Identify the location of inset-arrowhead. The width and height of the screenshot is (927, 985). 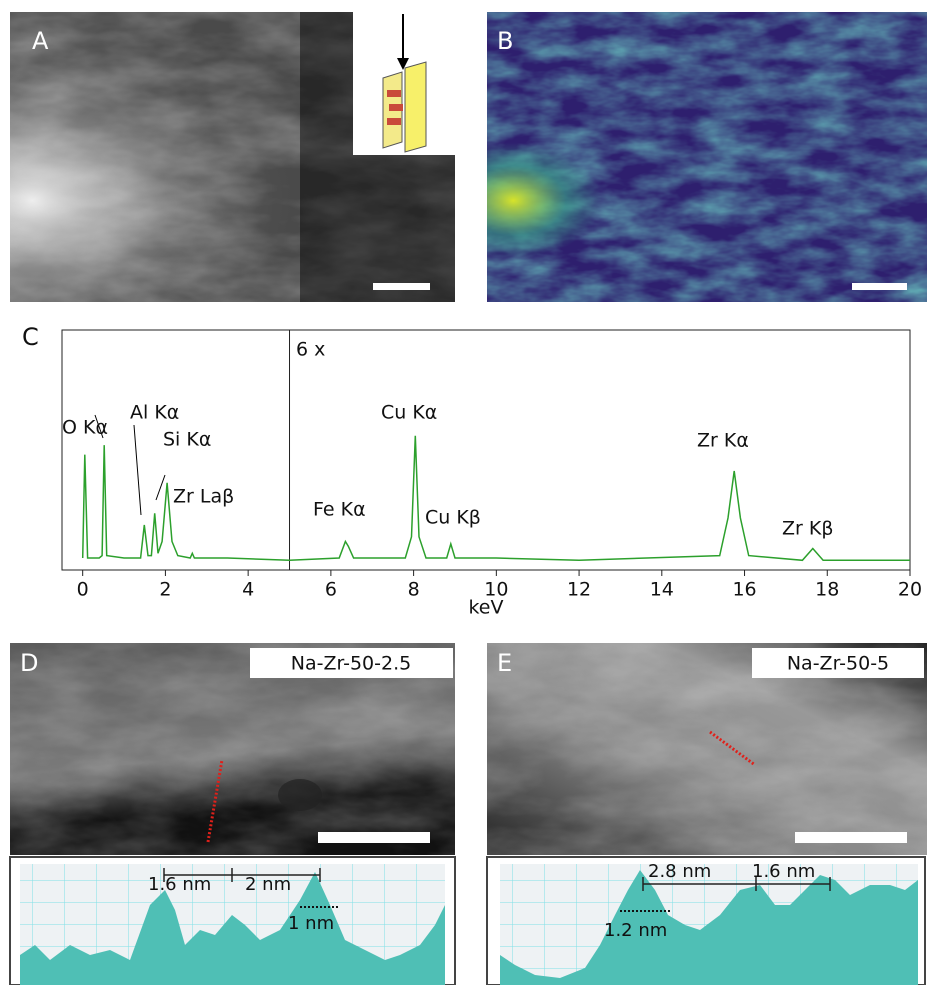
(403, 64).